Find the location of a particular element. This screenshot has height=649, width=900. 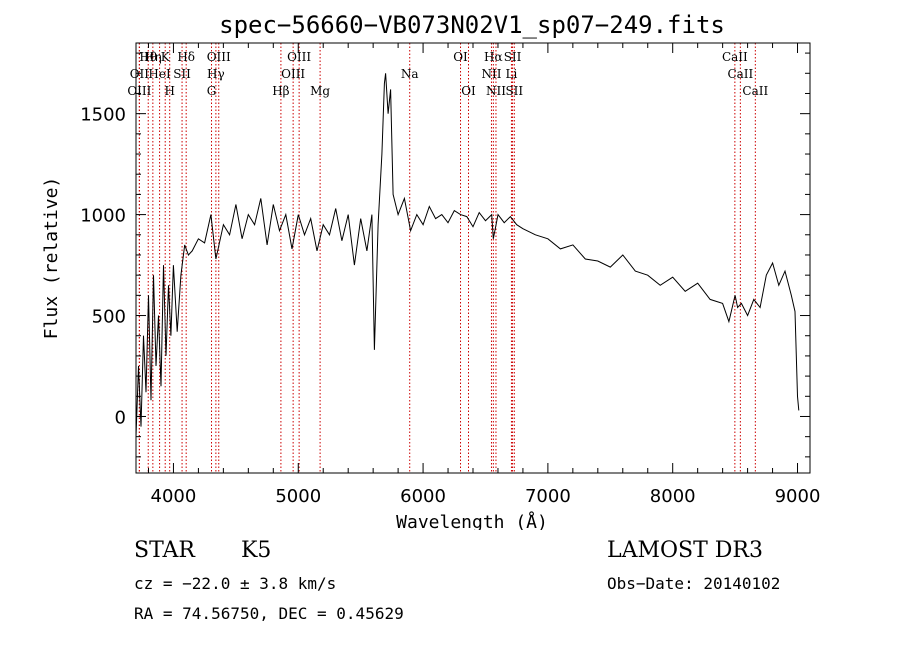

object-subclass: K5 is located at coordinates (256, 550).